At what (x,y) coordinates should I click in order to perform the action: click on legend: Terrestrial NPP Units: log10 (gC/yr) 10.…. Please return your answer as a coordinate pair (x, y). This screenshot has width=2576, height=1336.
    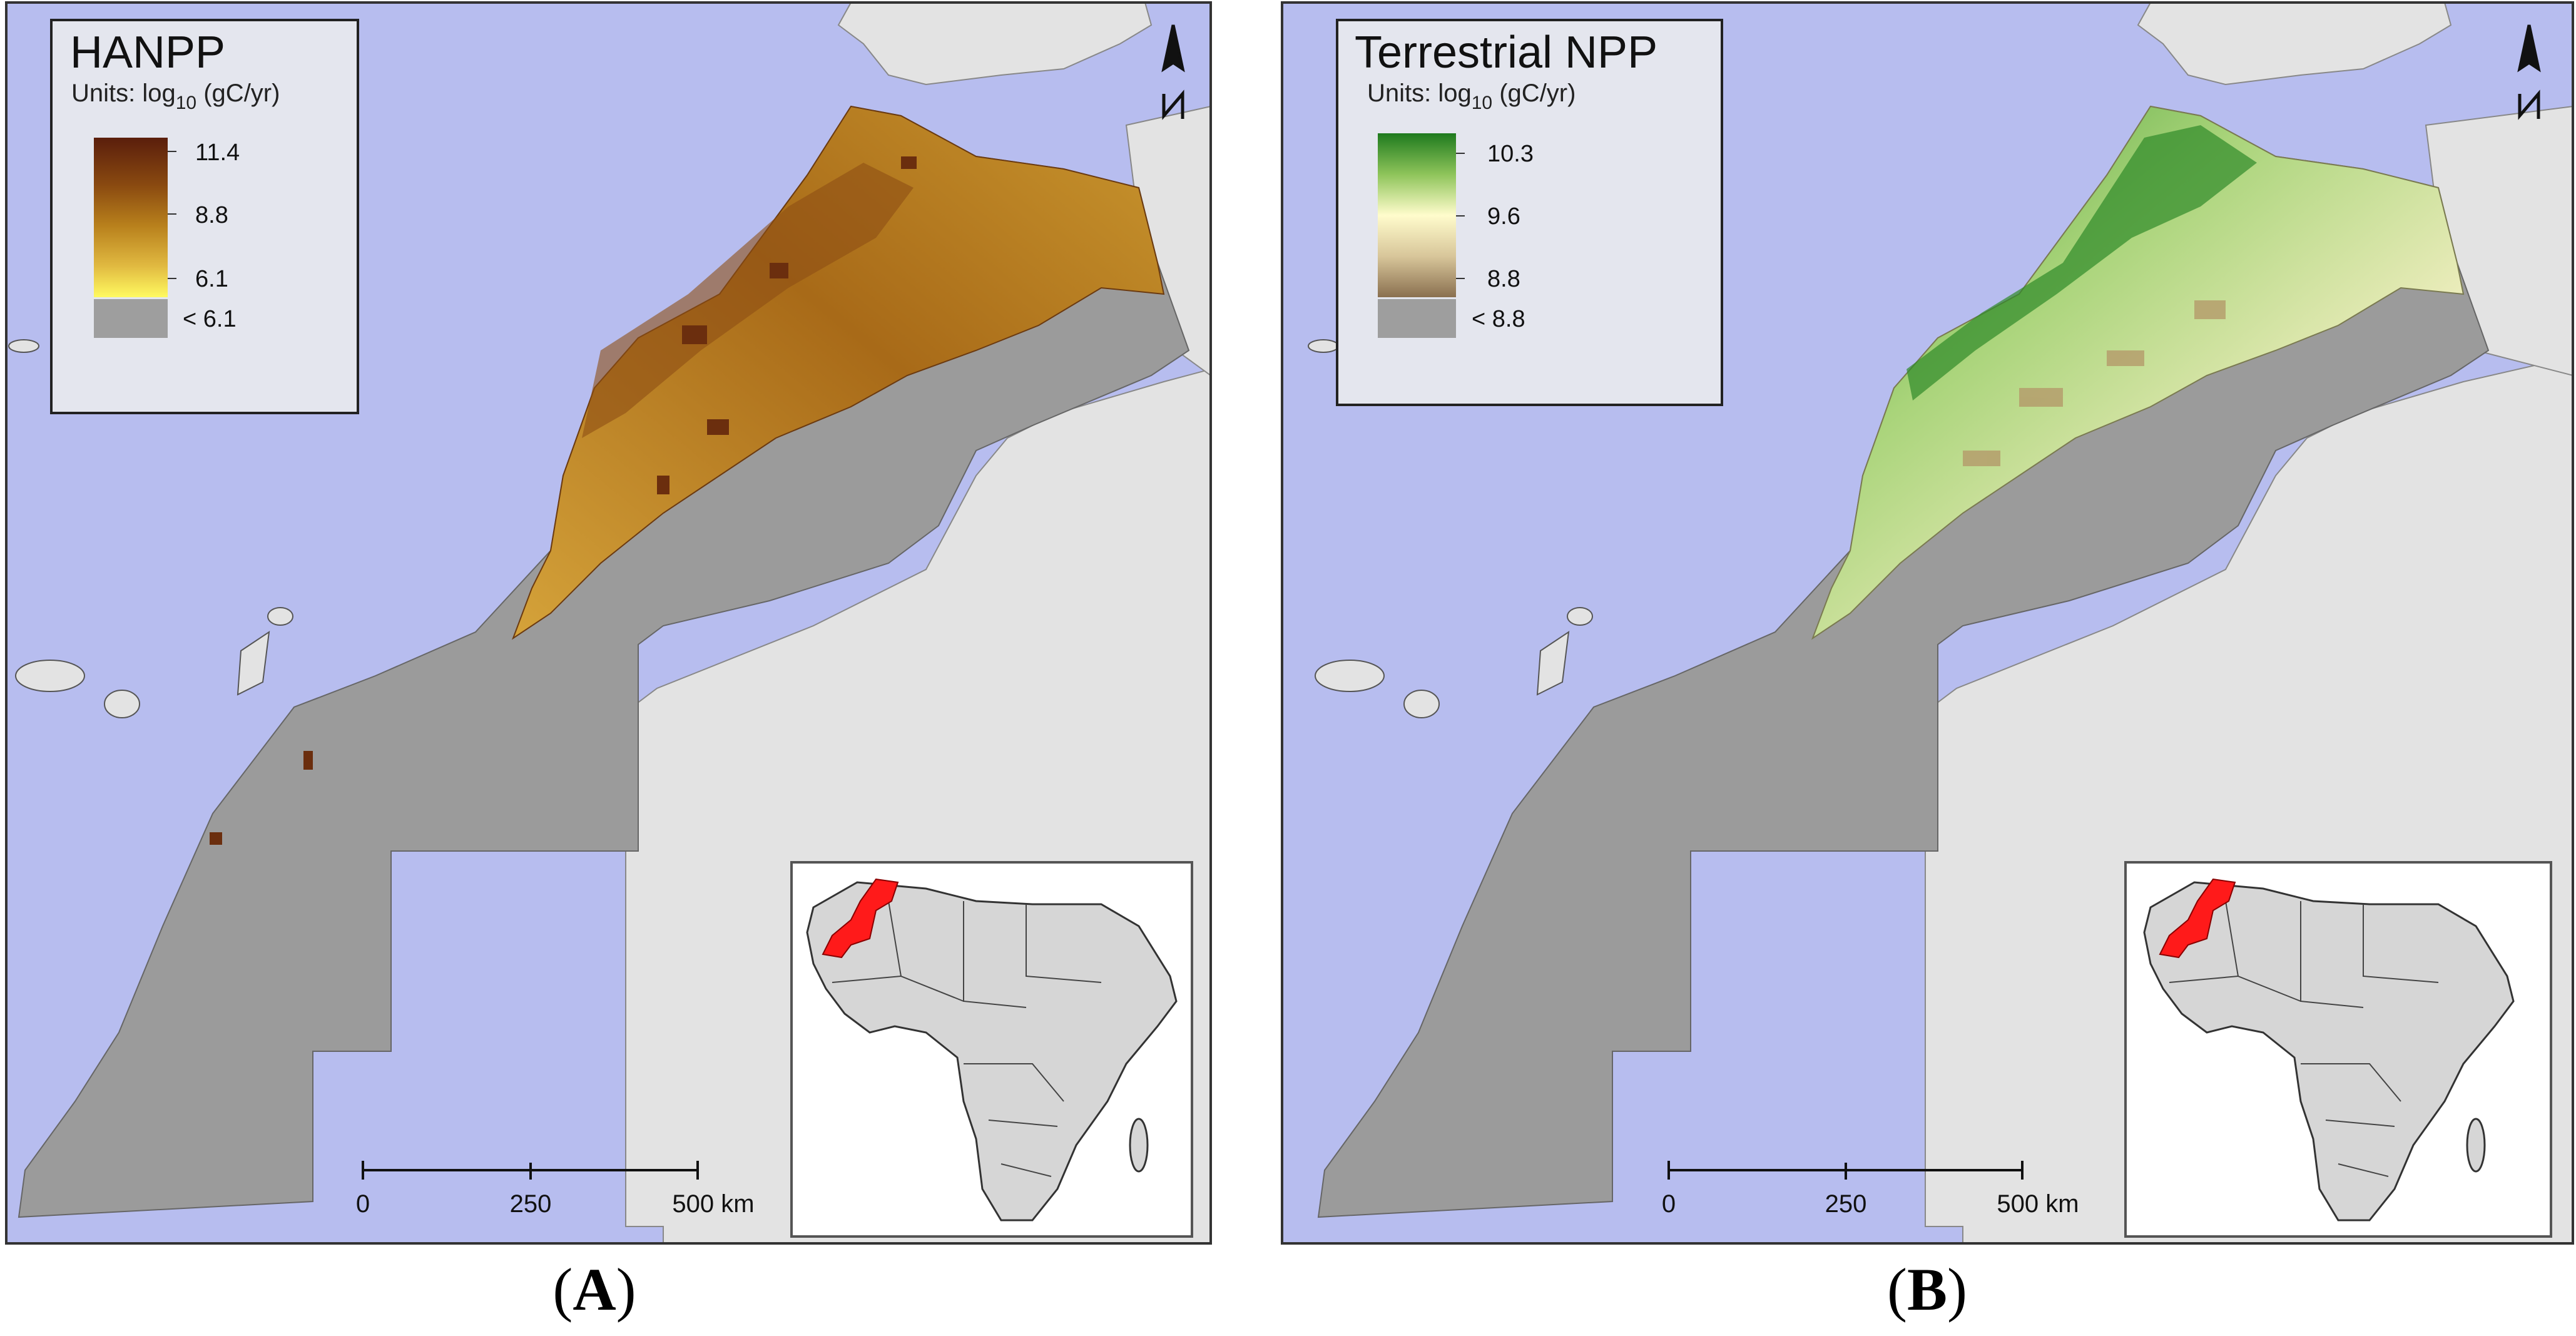
    Looking at the image, I should click on (1529, 212).